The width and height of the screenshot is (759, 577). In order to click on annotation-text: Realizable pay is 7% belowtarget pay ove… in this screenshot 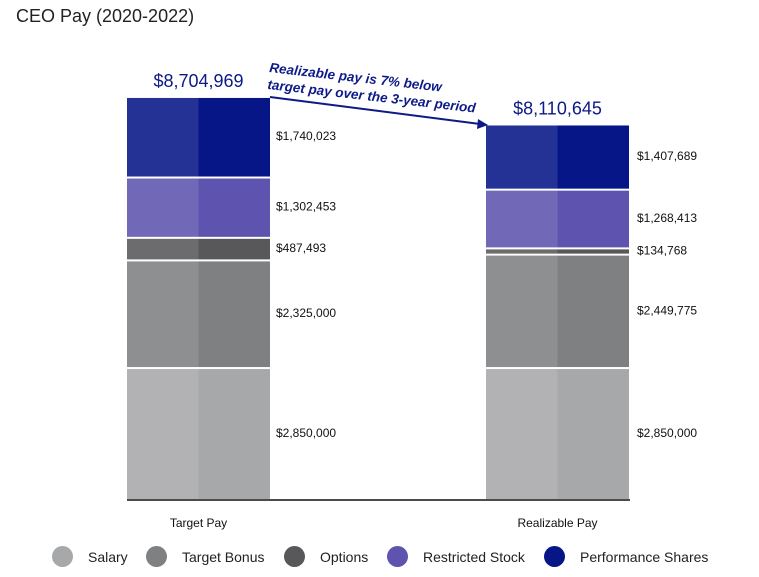, I will do `click(373, 88)`.